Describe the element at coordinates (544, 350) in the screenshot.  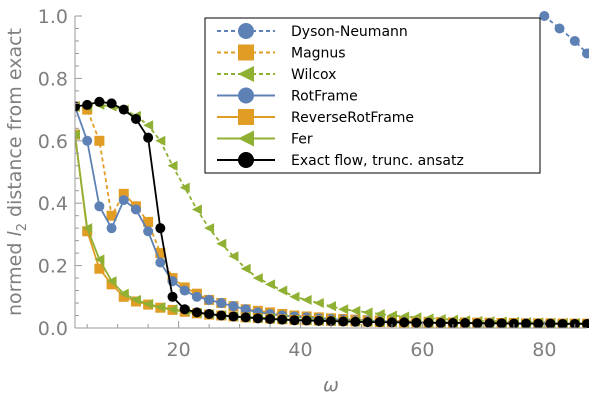
I see `x-tick-label: 80` at that location.